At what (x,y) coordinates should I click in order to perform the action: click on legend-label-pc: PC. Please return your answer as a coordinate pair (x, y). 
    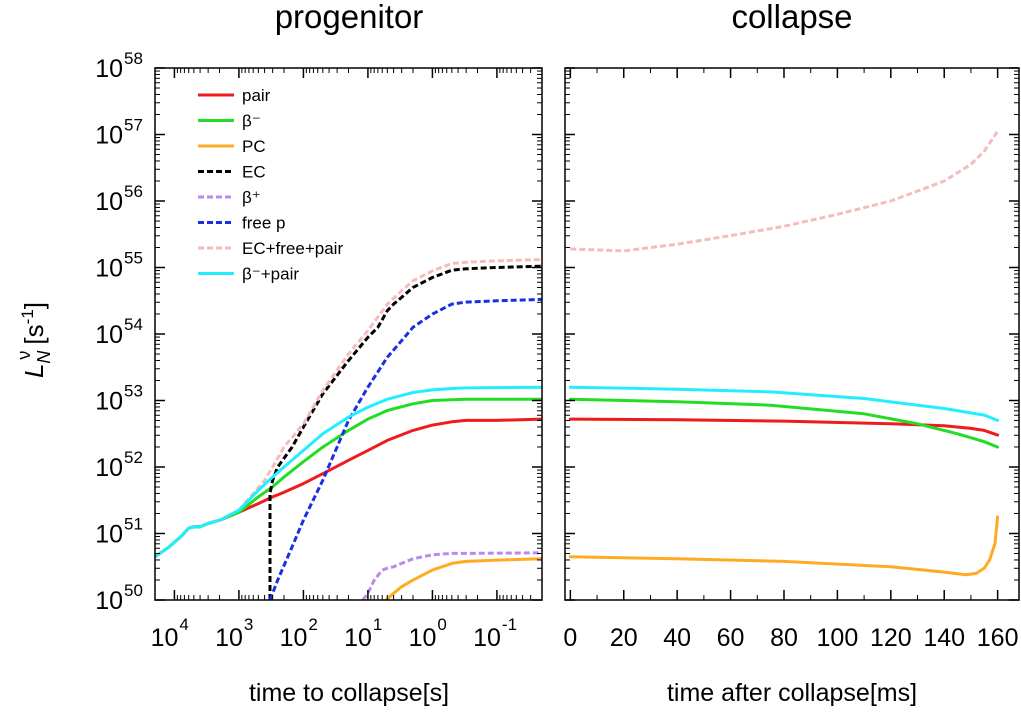
    Looking at the image, I should click on (254, 146).